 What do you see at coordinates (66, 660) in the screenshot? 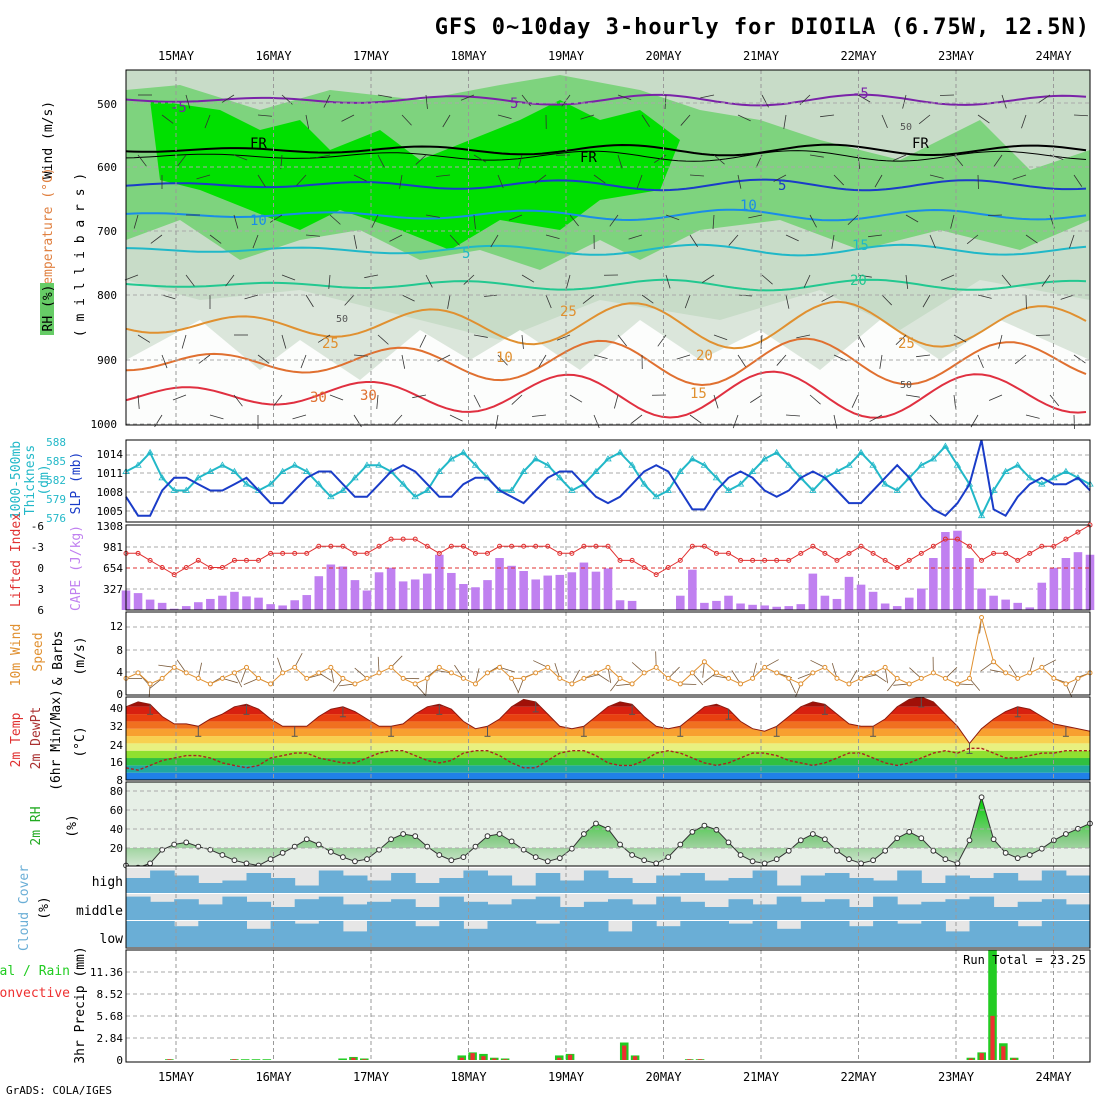
I see `wind-labels: 12 8 4 0 10m Wind Speed & Barbs (m/s)` at bounding box center [66, 660].